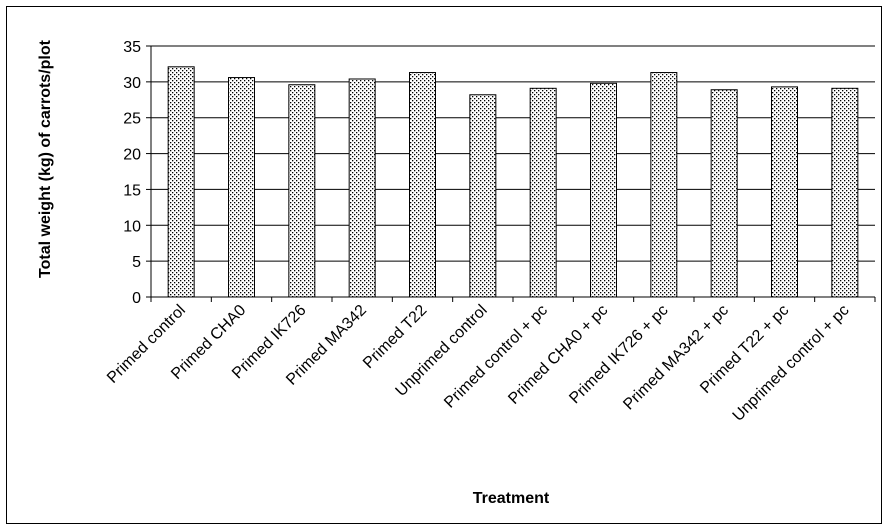 This screenshot has height=530, width=888. Describe the element at coordinates (558, 355) in the screenshot. I see `x-tick-label: Primed CHA0 + pc` at that location.